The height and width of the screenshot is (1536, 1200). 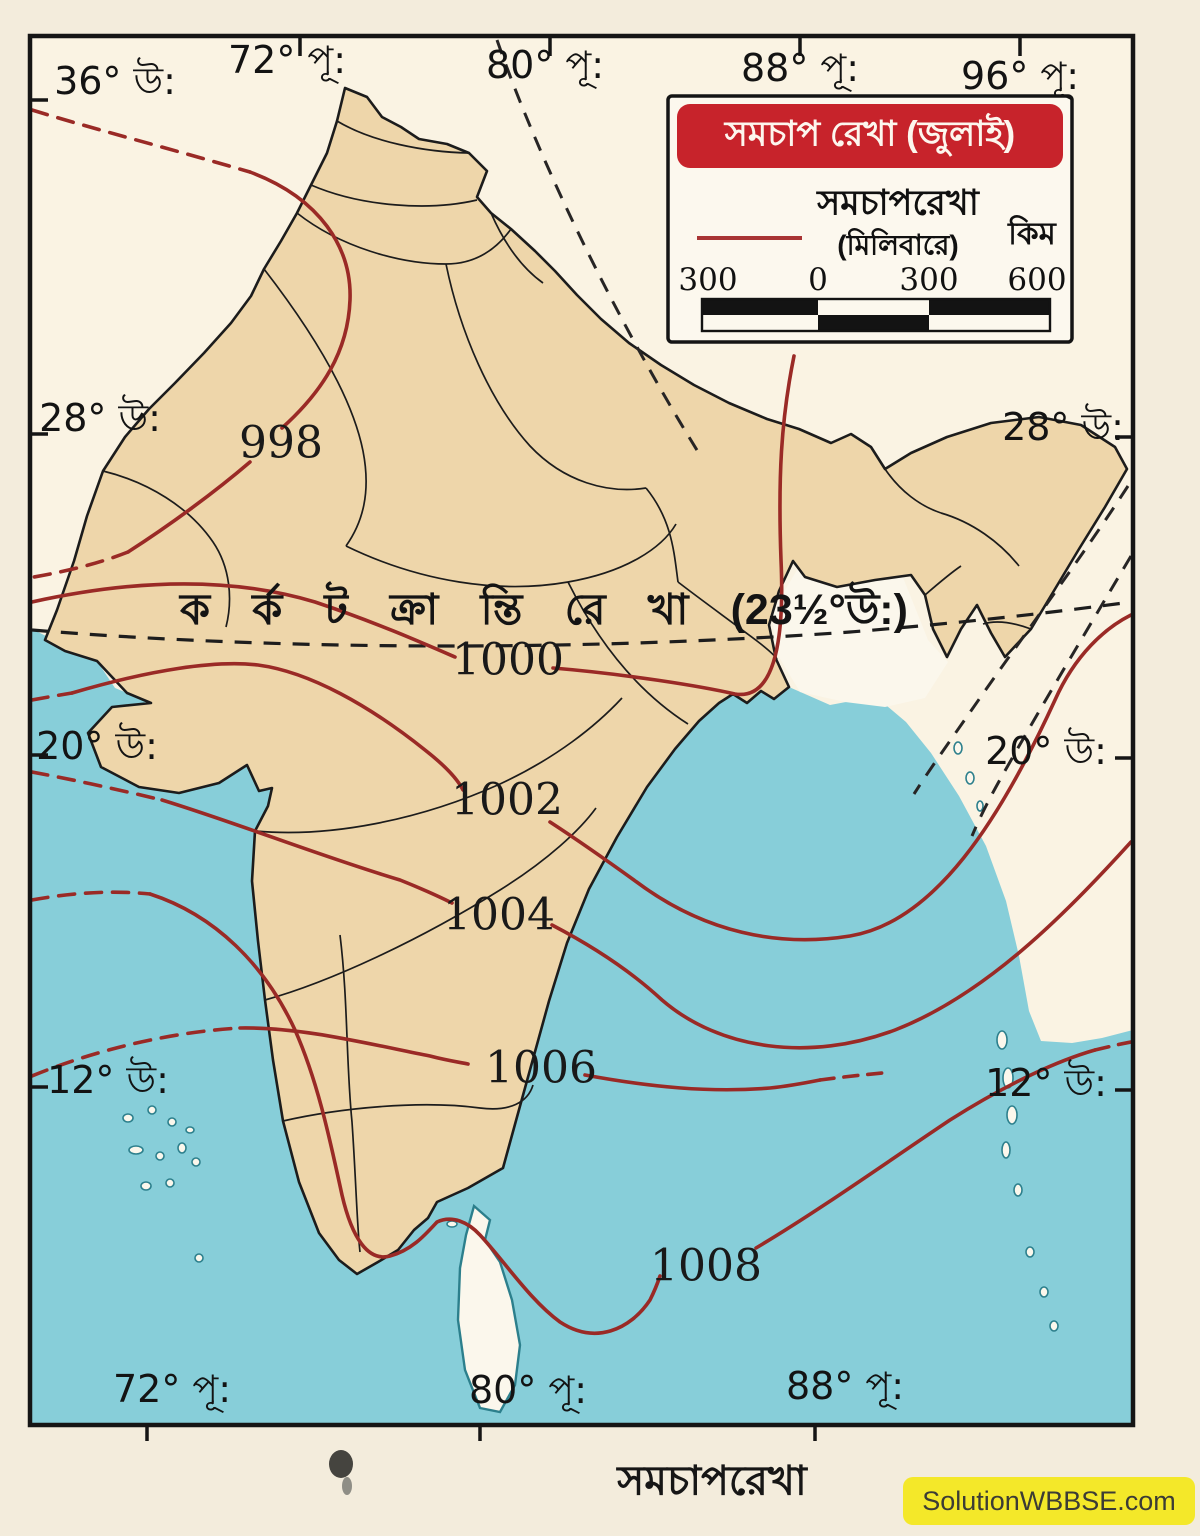 What do you see at coordinates (1063, 427) in the screenshot?
I see `lat-label-28n-right: 28° উ:` at bounding box center [1063, 427].